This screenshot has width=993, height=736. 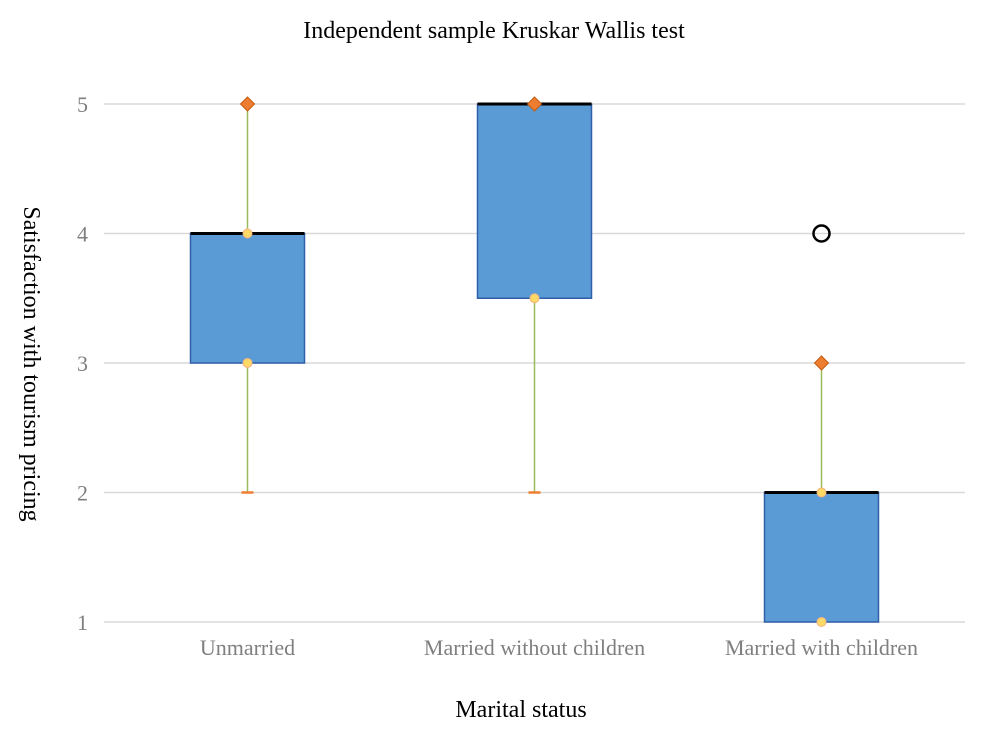 What do you see at coordinates (82, 622) in the screenshot?
I see `y-tick-label: 1` at bounding box center [82, 622].